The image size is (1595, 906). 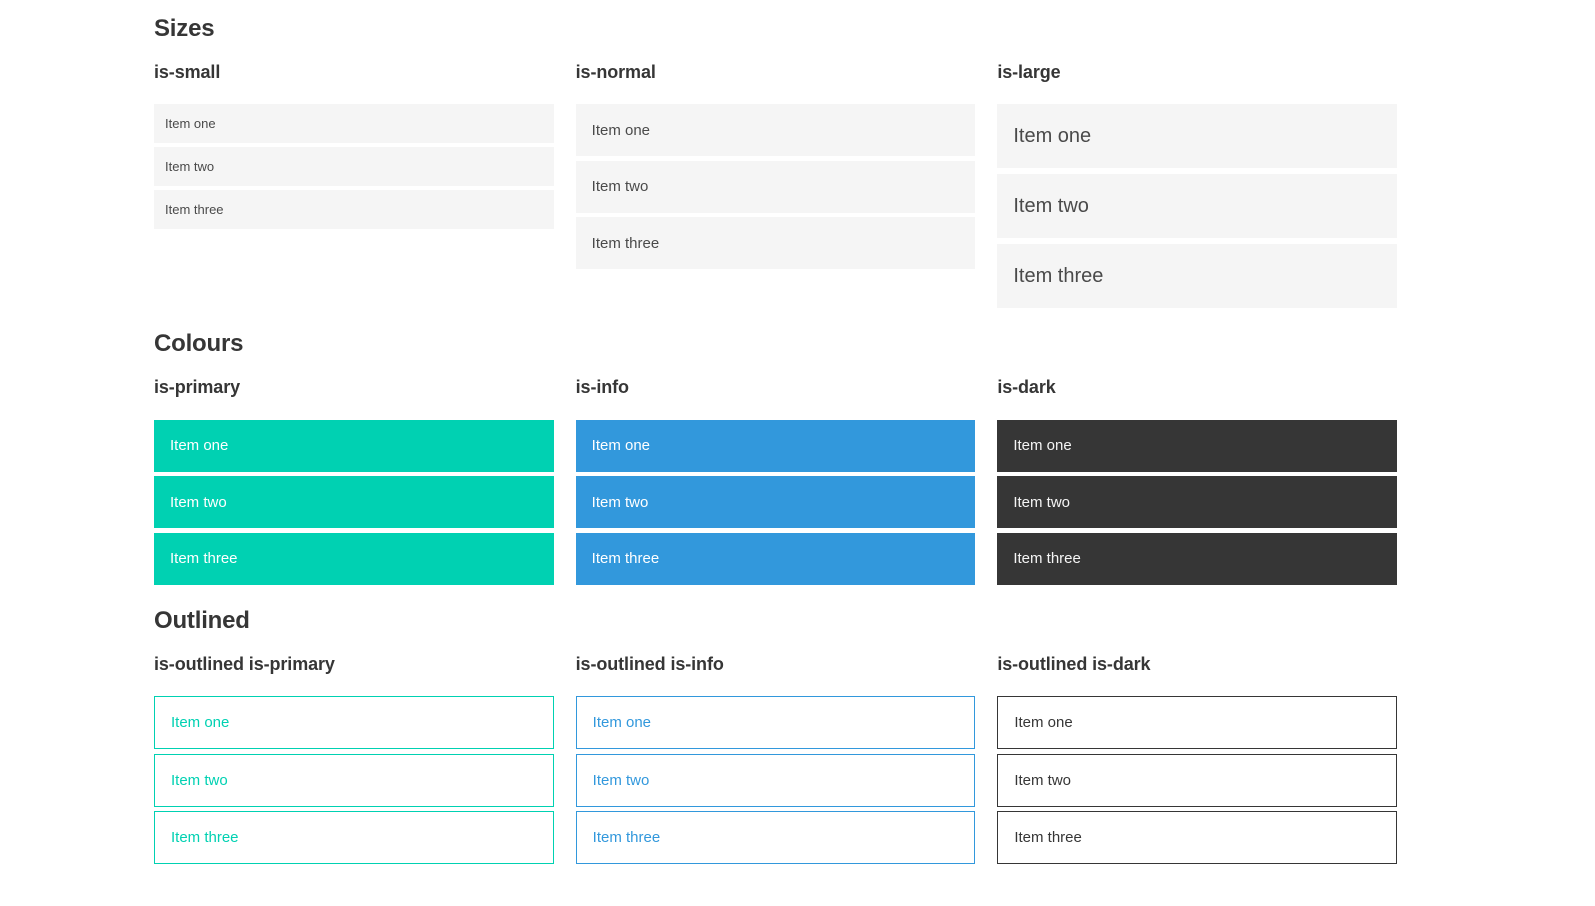 What do you see at coordinates (197, 387) in the screenshot?
I see `group-heading-is-primary: is-primary` at bounding box center [197, 387].